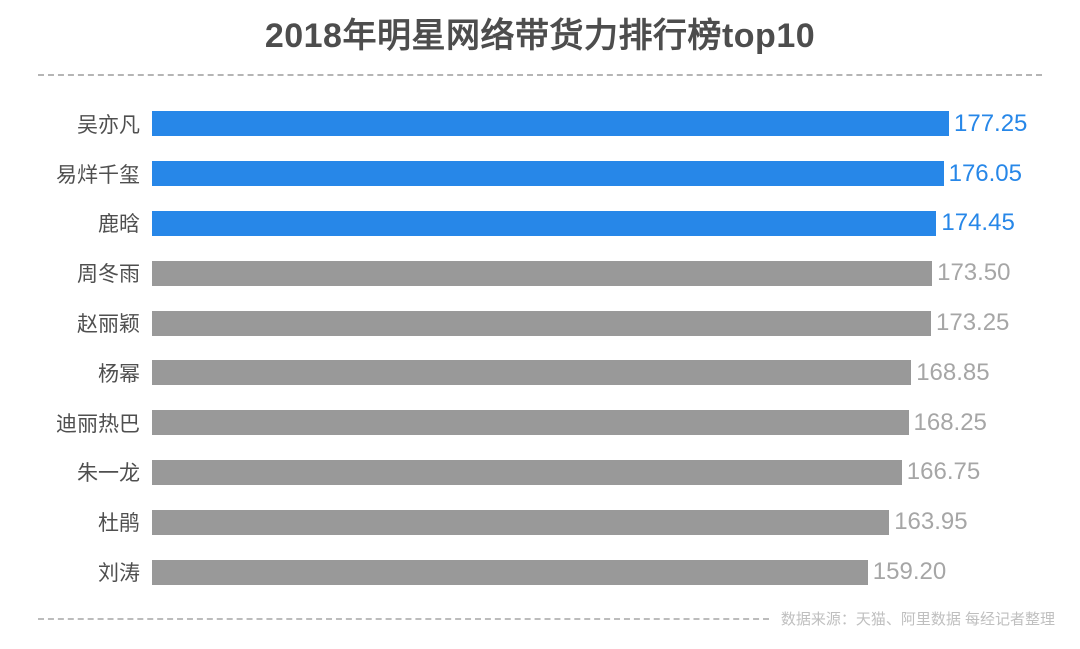 The height and width of the screenshot is (649, 1080). I want to click on category-label: 周冬雨, so click(108, 275).